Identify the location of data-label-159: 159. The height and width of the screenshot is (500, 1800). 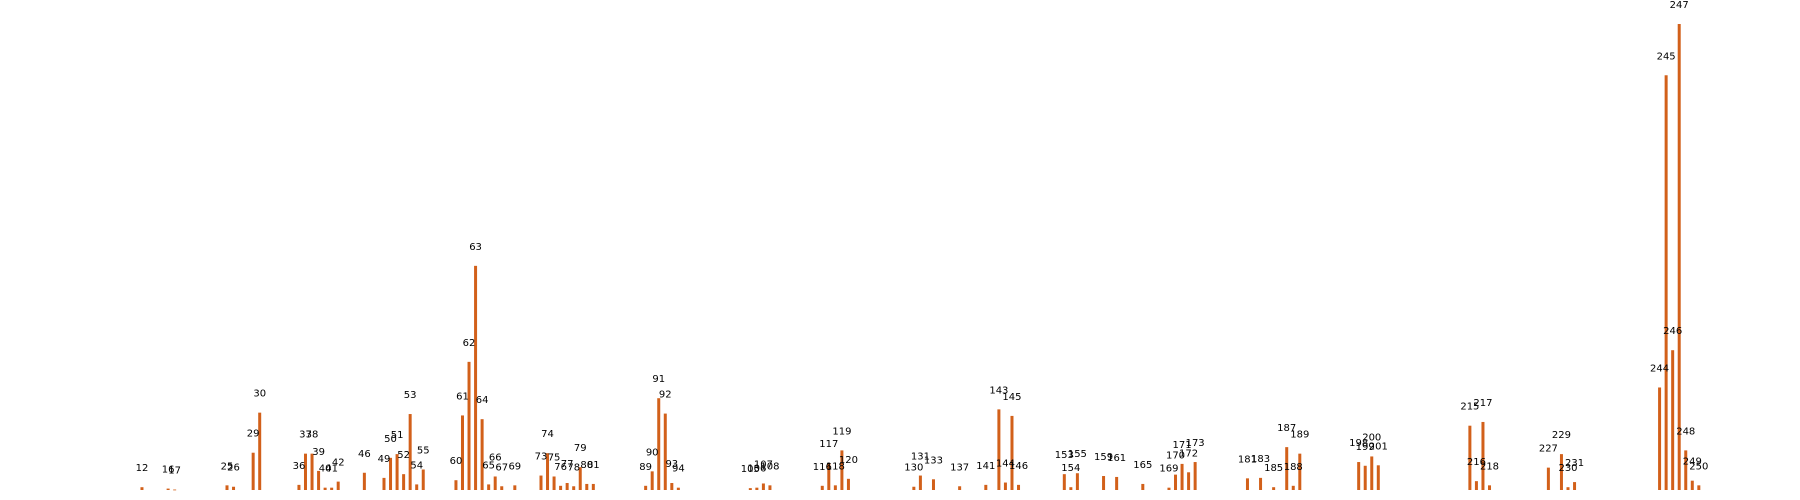
(1103, 457).